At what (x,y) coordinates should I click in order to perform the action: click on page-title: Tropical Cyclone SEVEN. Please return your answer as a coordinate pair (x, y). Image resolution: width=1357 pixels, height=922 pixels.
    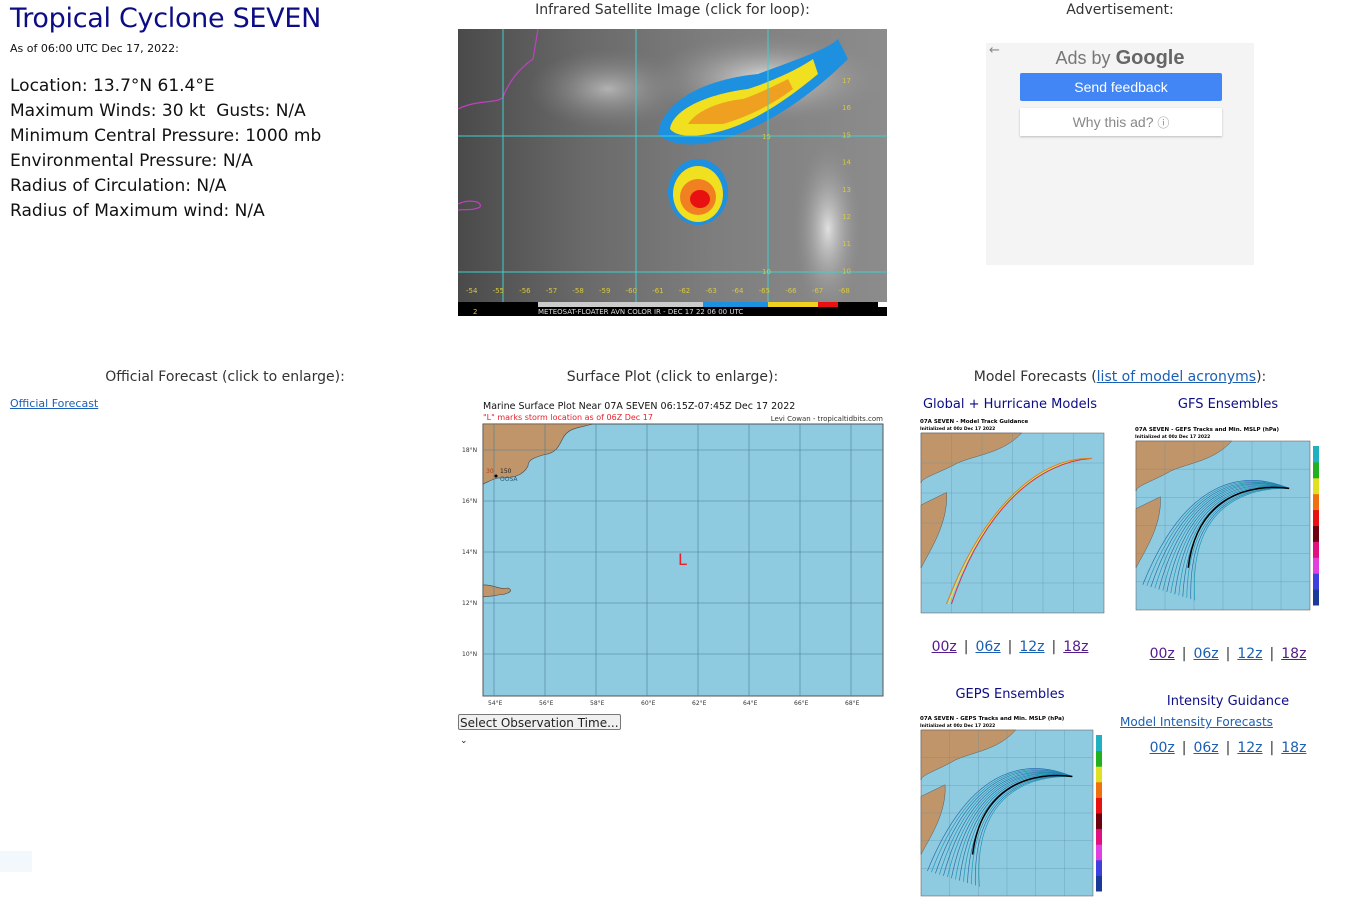
    Looking at the image, I should click on (165, 18).